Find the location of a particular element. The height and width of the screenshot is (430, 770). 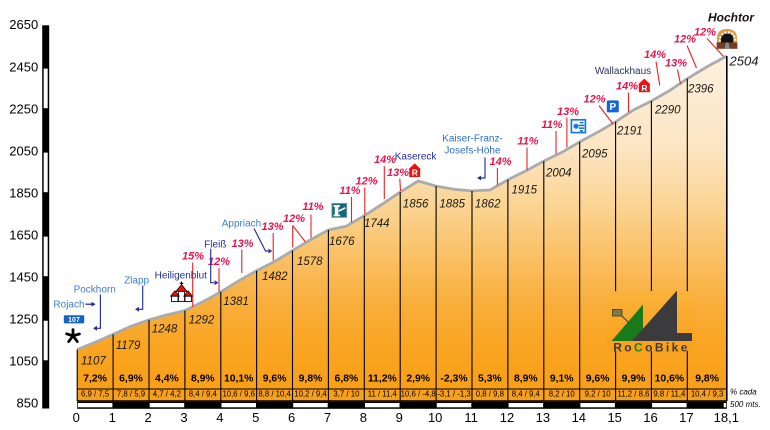

svg-text: 6,8% is located at coordinates (347, 379).